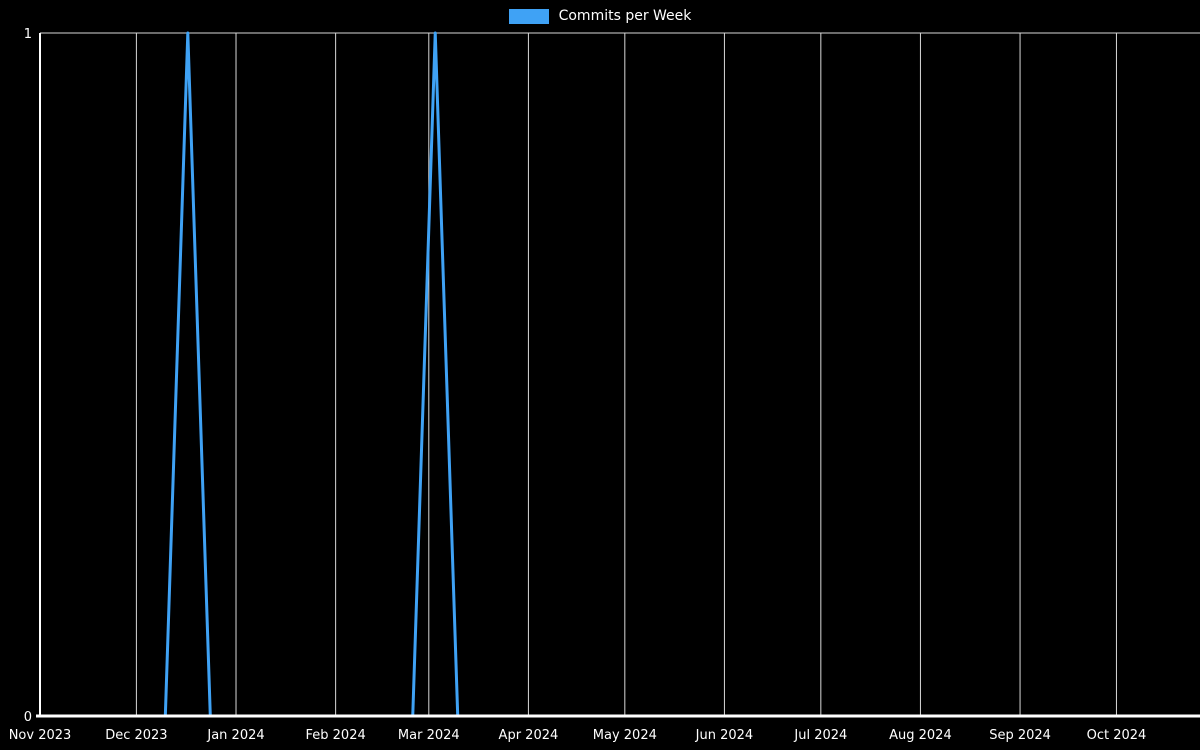  Describe the element at coordinates (429, 735) in the screenshot. I see `x-tick-label: Mar 2024` at that location.